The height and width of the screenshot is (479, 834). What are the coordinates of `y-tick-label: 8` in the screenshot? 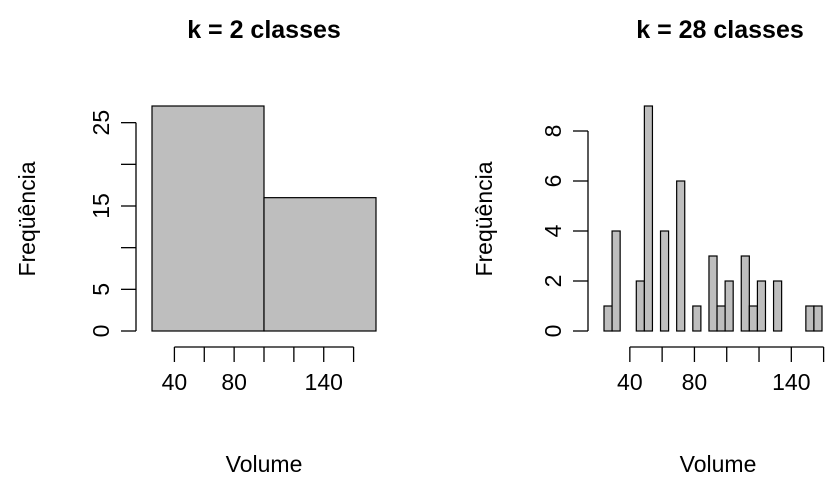 It's located at (553, 131).